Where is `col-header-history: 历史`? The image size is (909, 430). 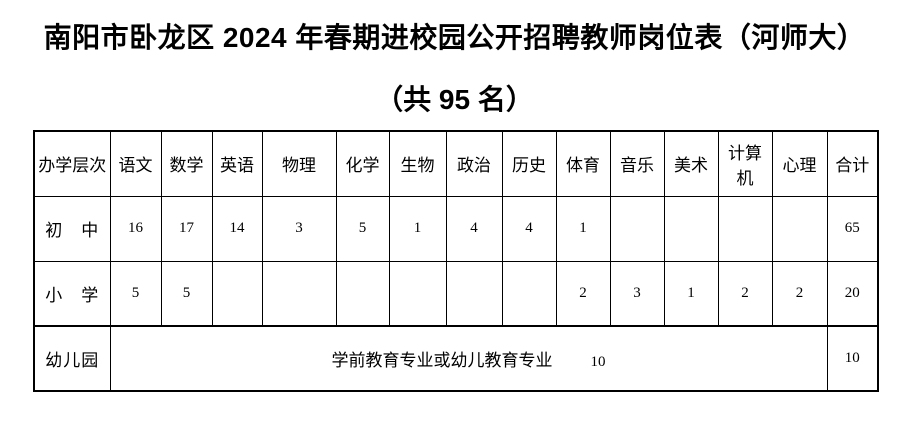
col-header-history: 历史 is located at coordinates (529, 163).